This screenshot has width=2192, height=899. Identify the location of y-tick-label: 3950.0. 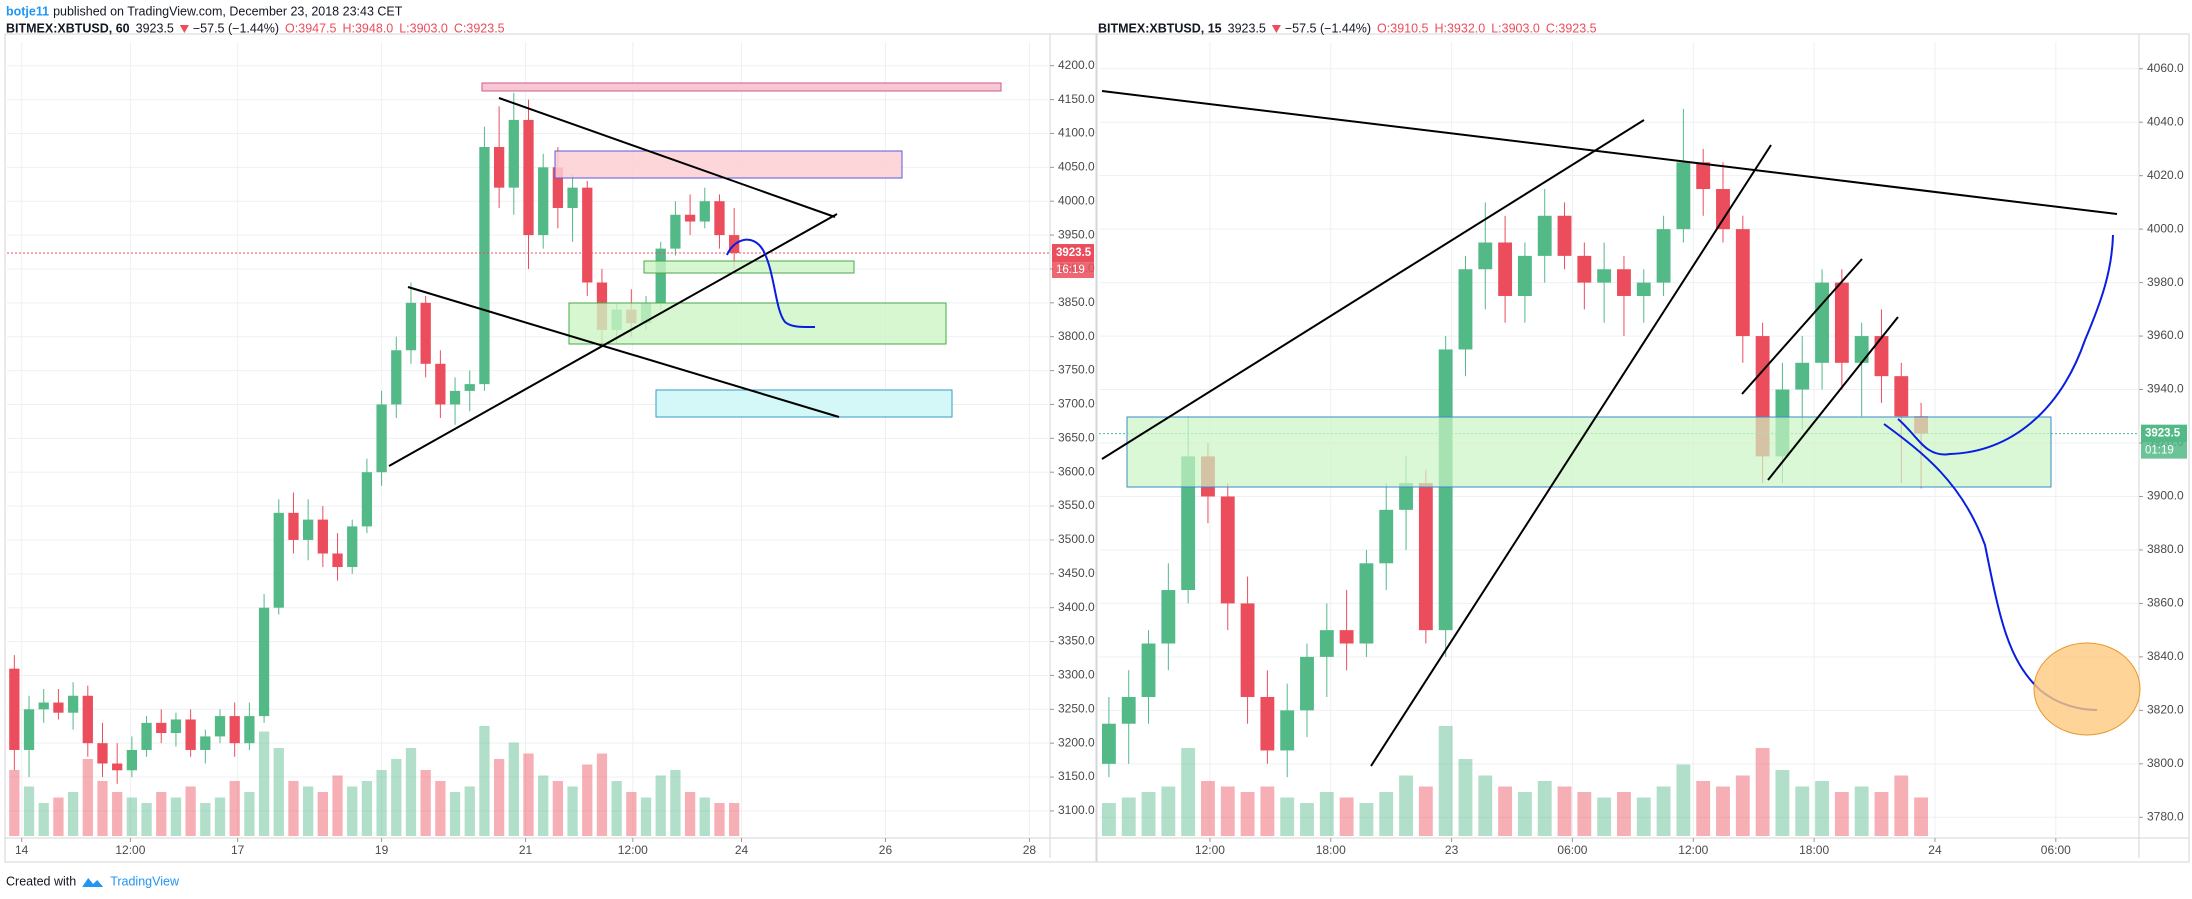
(1076, 234).